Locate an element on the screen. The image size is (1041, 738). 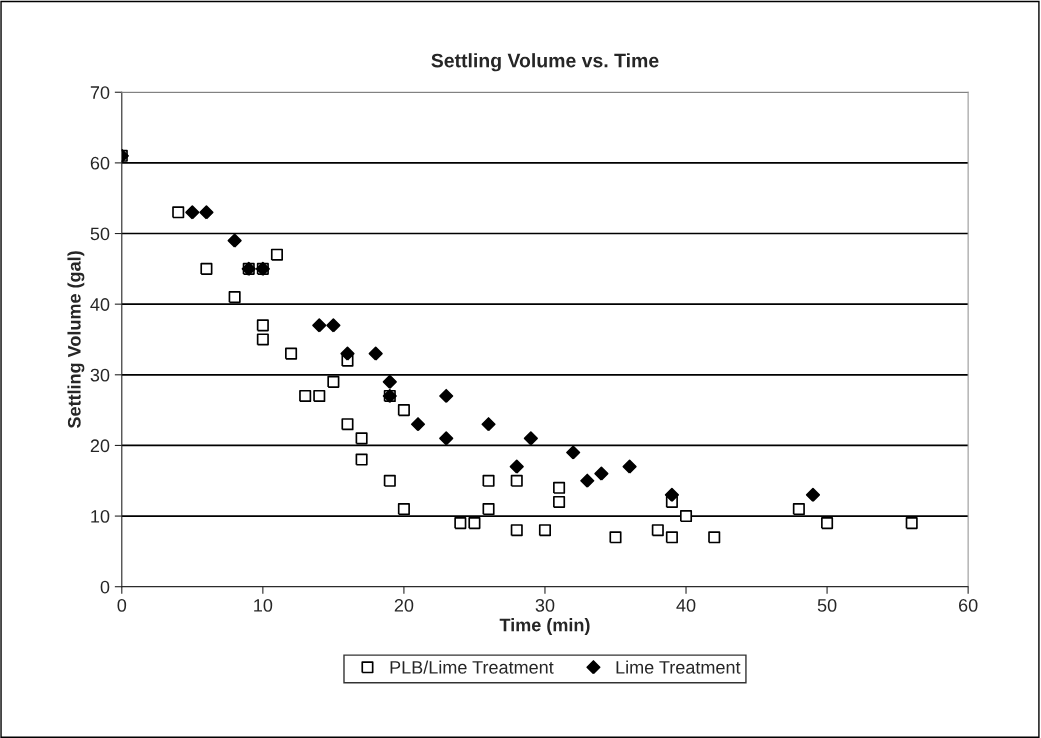
y-tick-label: 40 is located at coordinates (100, 304).